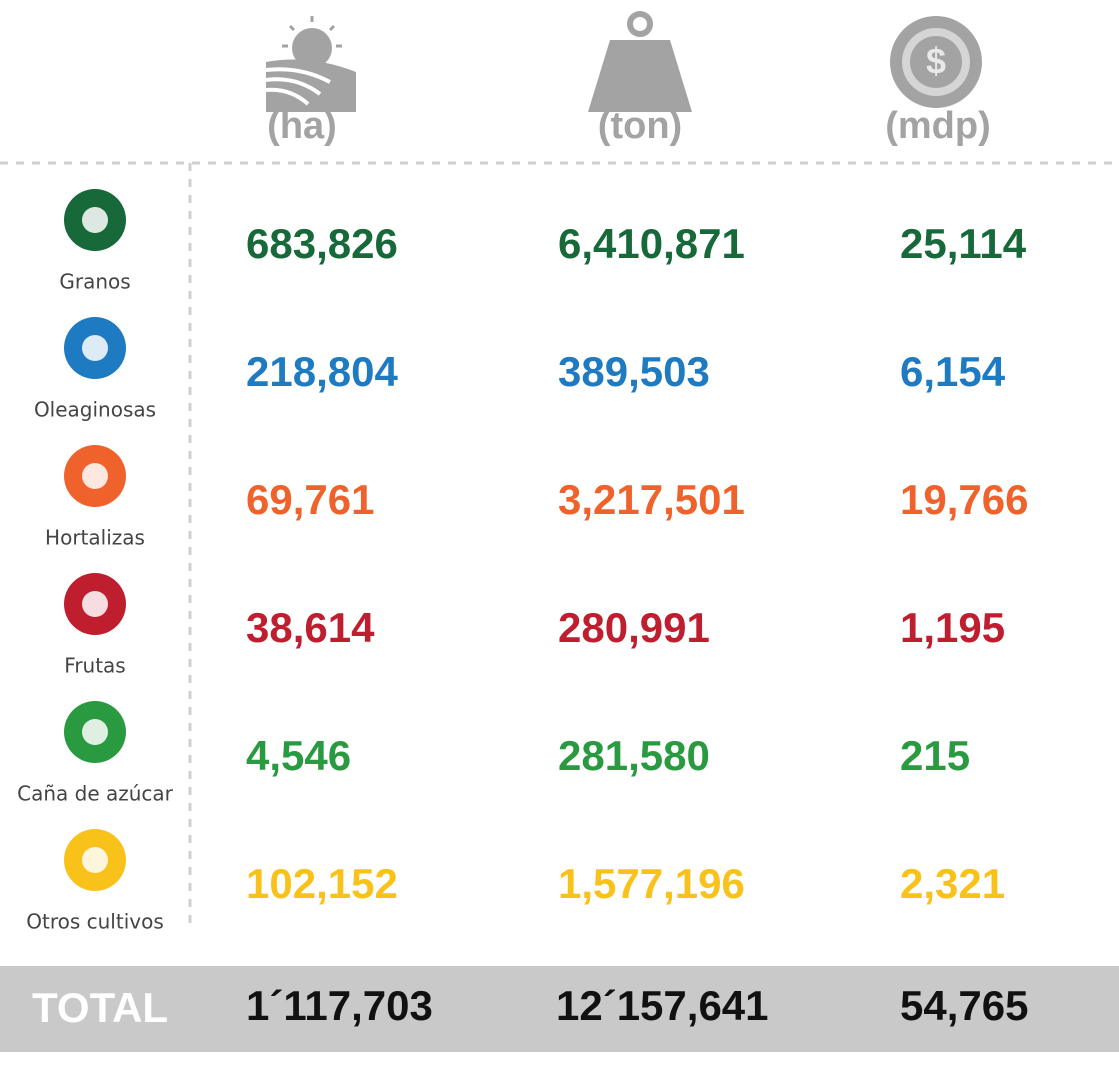  What do you see at coordinates (952, 627) in the screenshot?
I see `cell-value: 1,195` at bounding box center [952, 627].